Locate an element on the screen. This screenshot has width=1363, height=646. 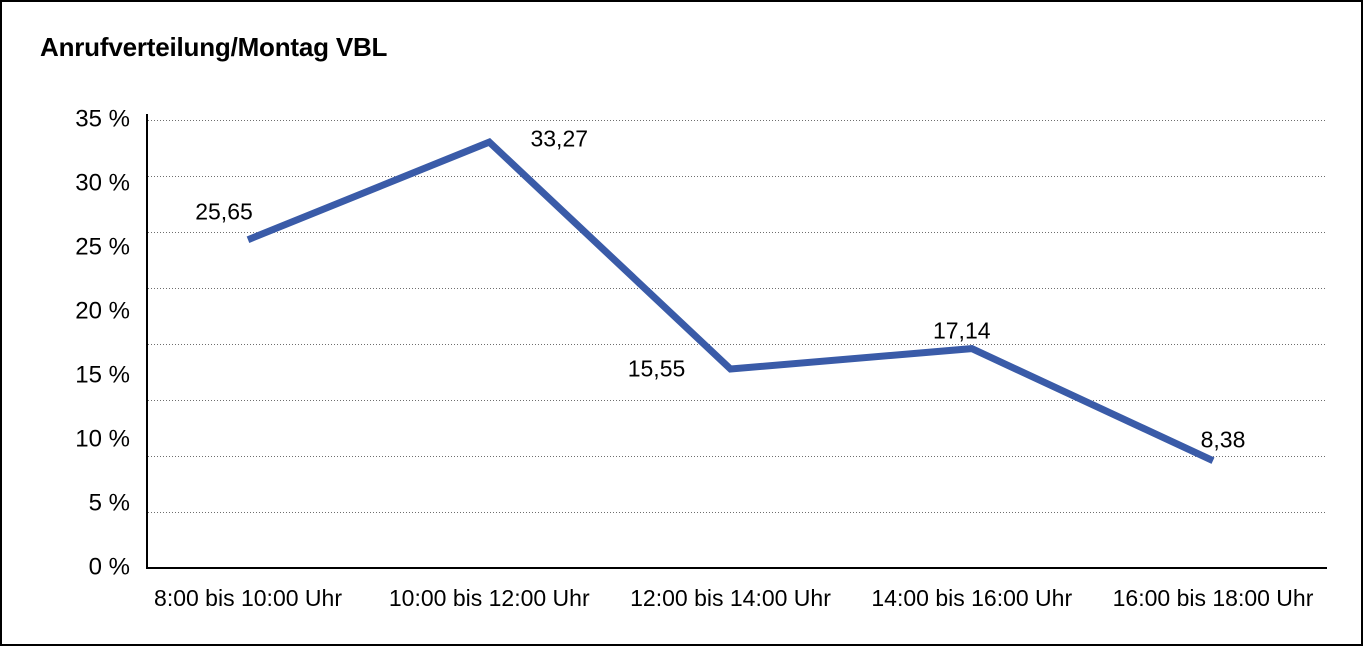
x-axis-category-label: 8:00 bis 10:00 Uhr is located at coordinates (248, 598).